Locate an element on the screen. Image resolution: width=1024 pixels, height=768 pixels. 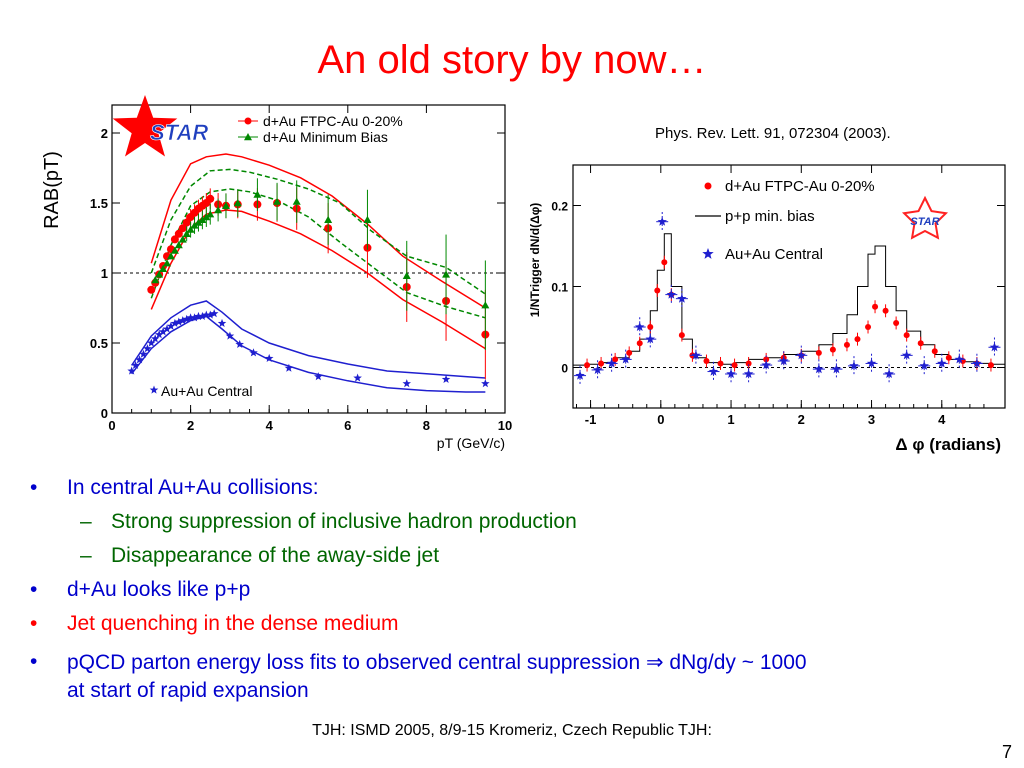
x-axis-label: Δ φ (radians) is located at coordinates (948, 444).